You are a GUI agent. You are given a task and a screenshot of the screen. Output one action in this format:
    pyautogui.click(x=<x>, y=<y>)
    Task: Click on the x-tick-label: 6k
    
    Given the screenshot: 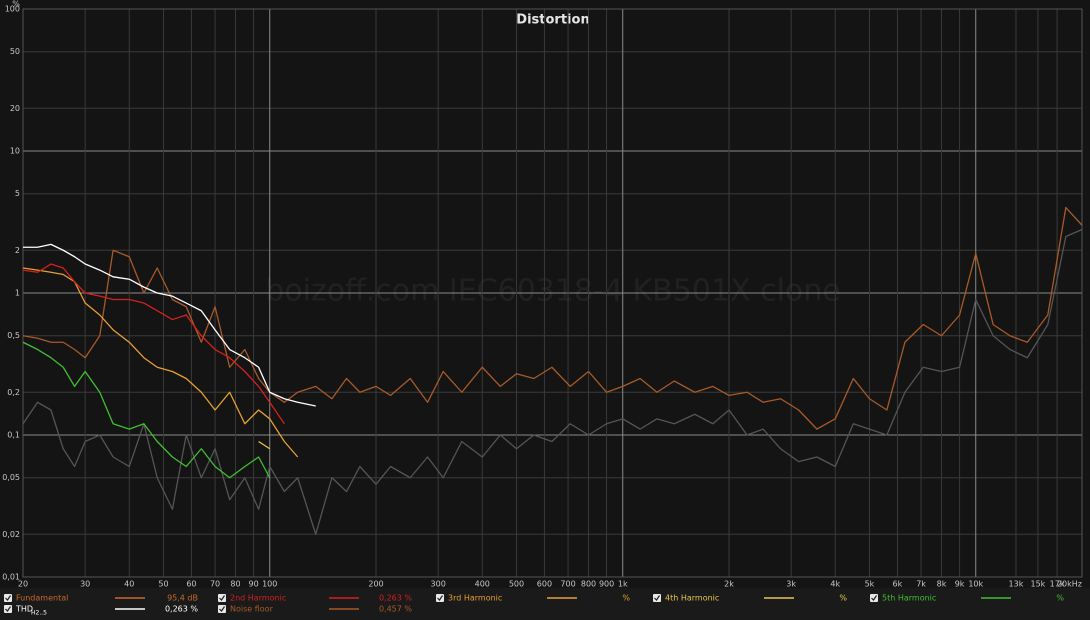 What is the action you would take?
    pyautogui.click(x=898, y=584)
    